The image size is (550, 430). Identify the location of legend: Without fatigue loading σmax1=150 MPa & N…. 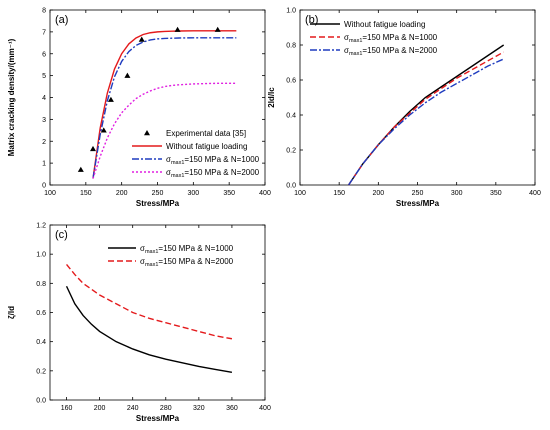
(374, 38).